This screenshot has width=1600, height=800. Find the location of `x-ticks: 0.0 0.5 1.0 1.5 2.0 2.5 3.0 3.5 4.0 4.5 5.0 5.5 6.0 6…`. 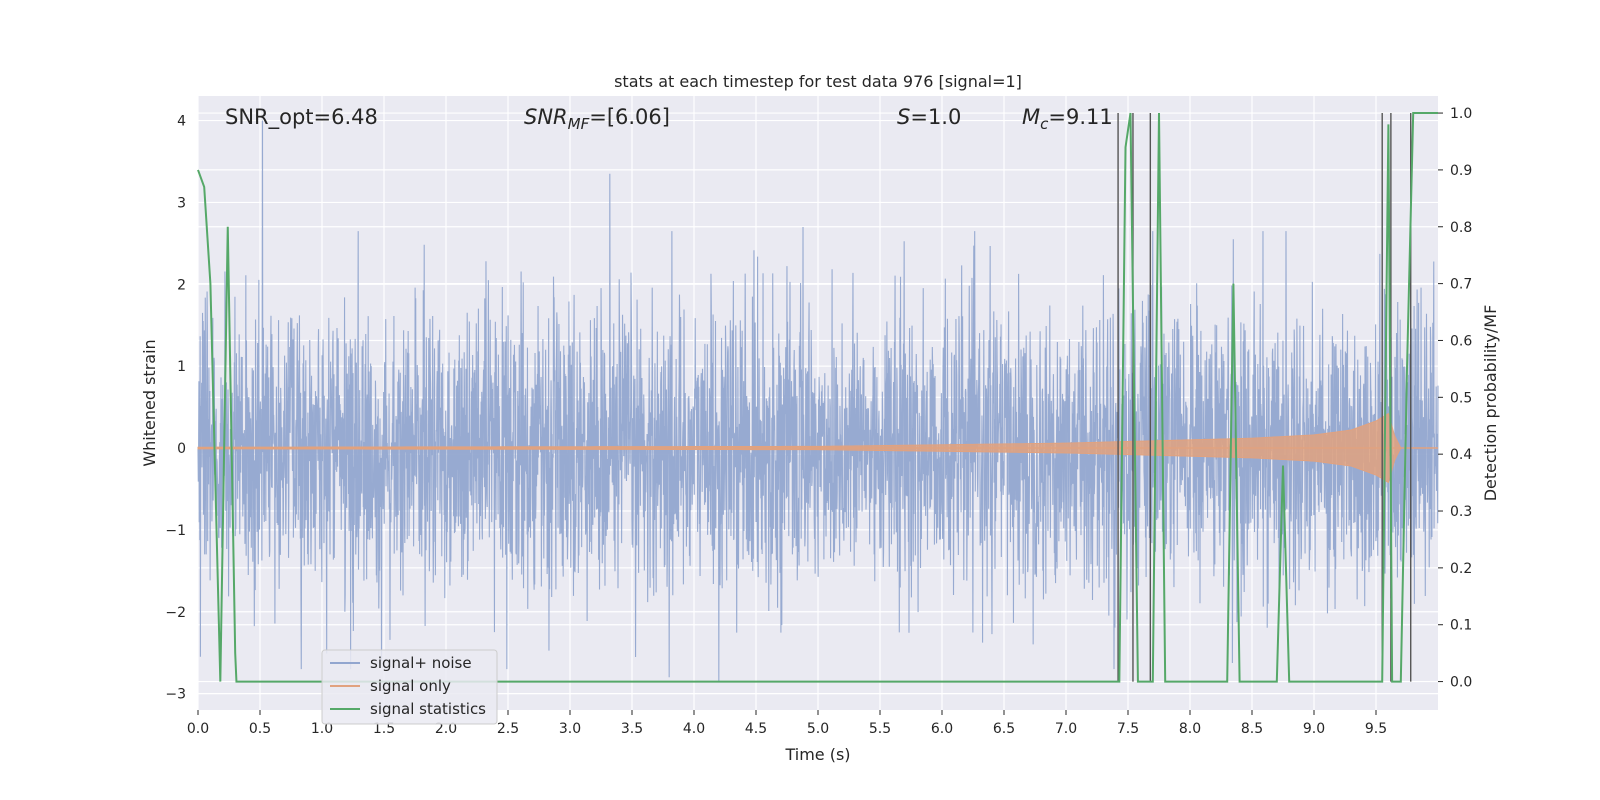

x-ticks: 0.0 0.5 1.0 1.5 2.0 2.5 3.0 3.5 4.0 4.5 5.0 5.5 6.0 6… is located at coordinates (787, 723).